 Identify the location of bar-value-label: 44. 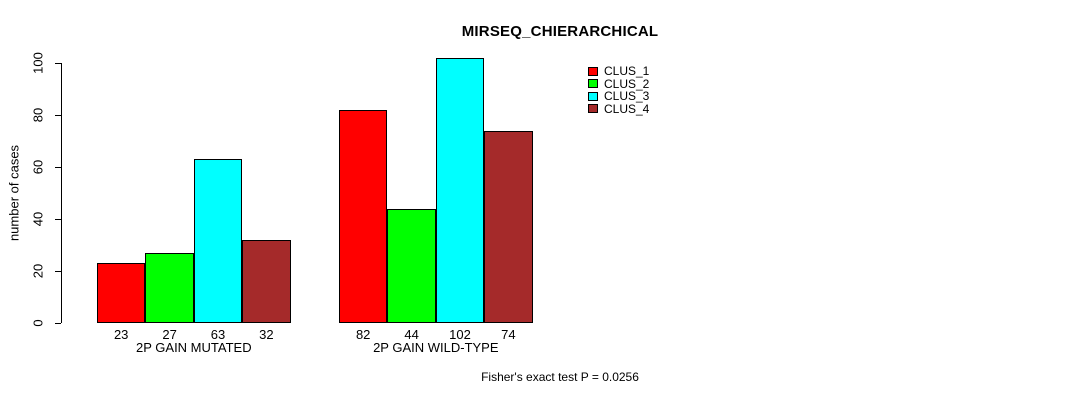
(411, 334).